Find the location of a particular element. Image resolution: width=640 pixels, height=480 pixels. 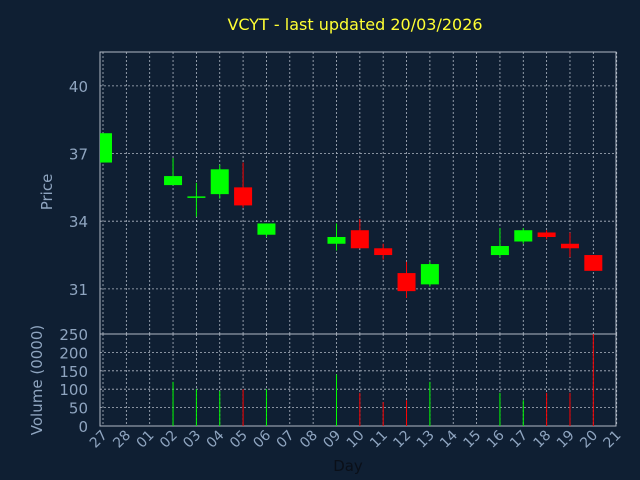

chart-title: VCYT - last updated 20/03/2026 is located at coordinates (354, 24).